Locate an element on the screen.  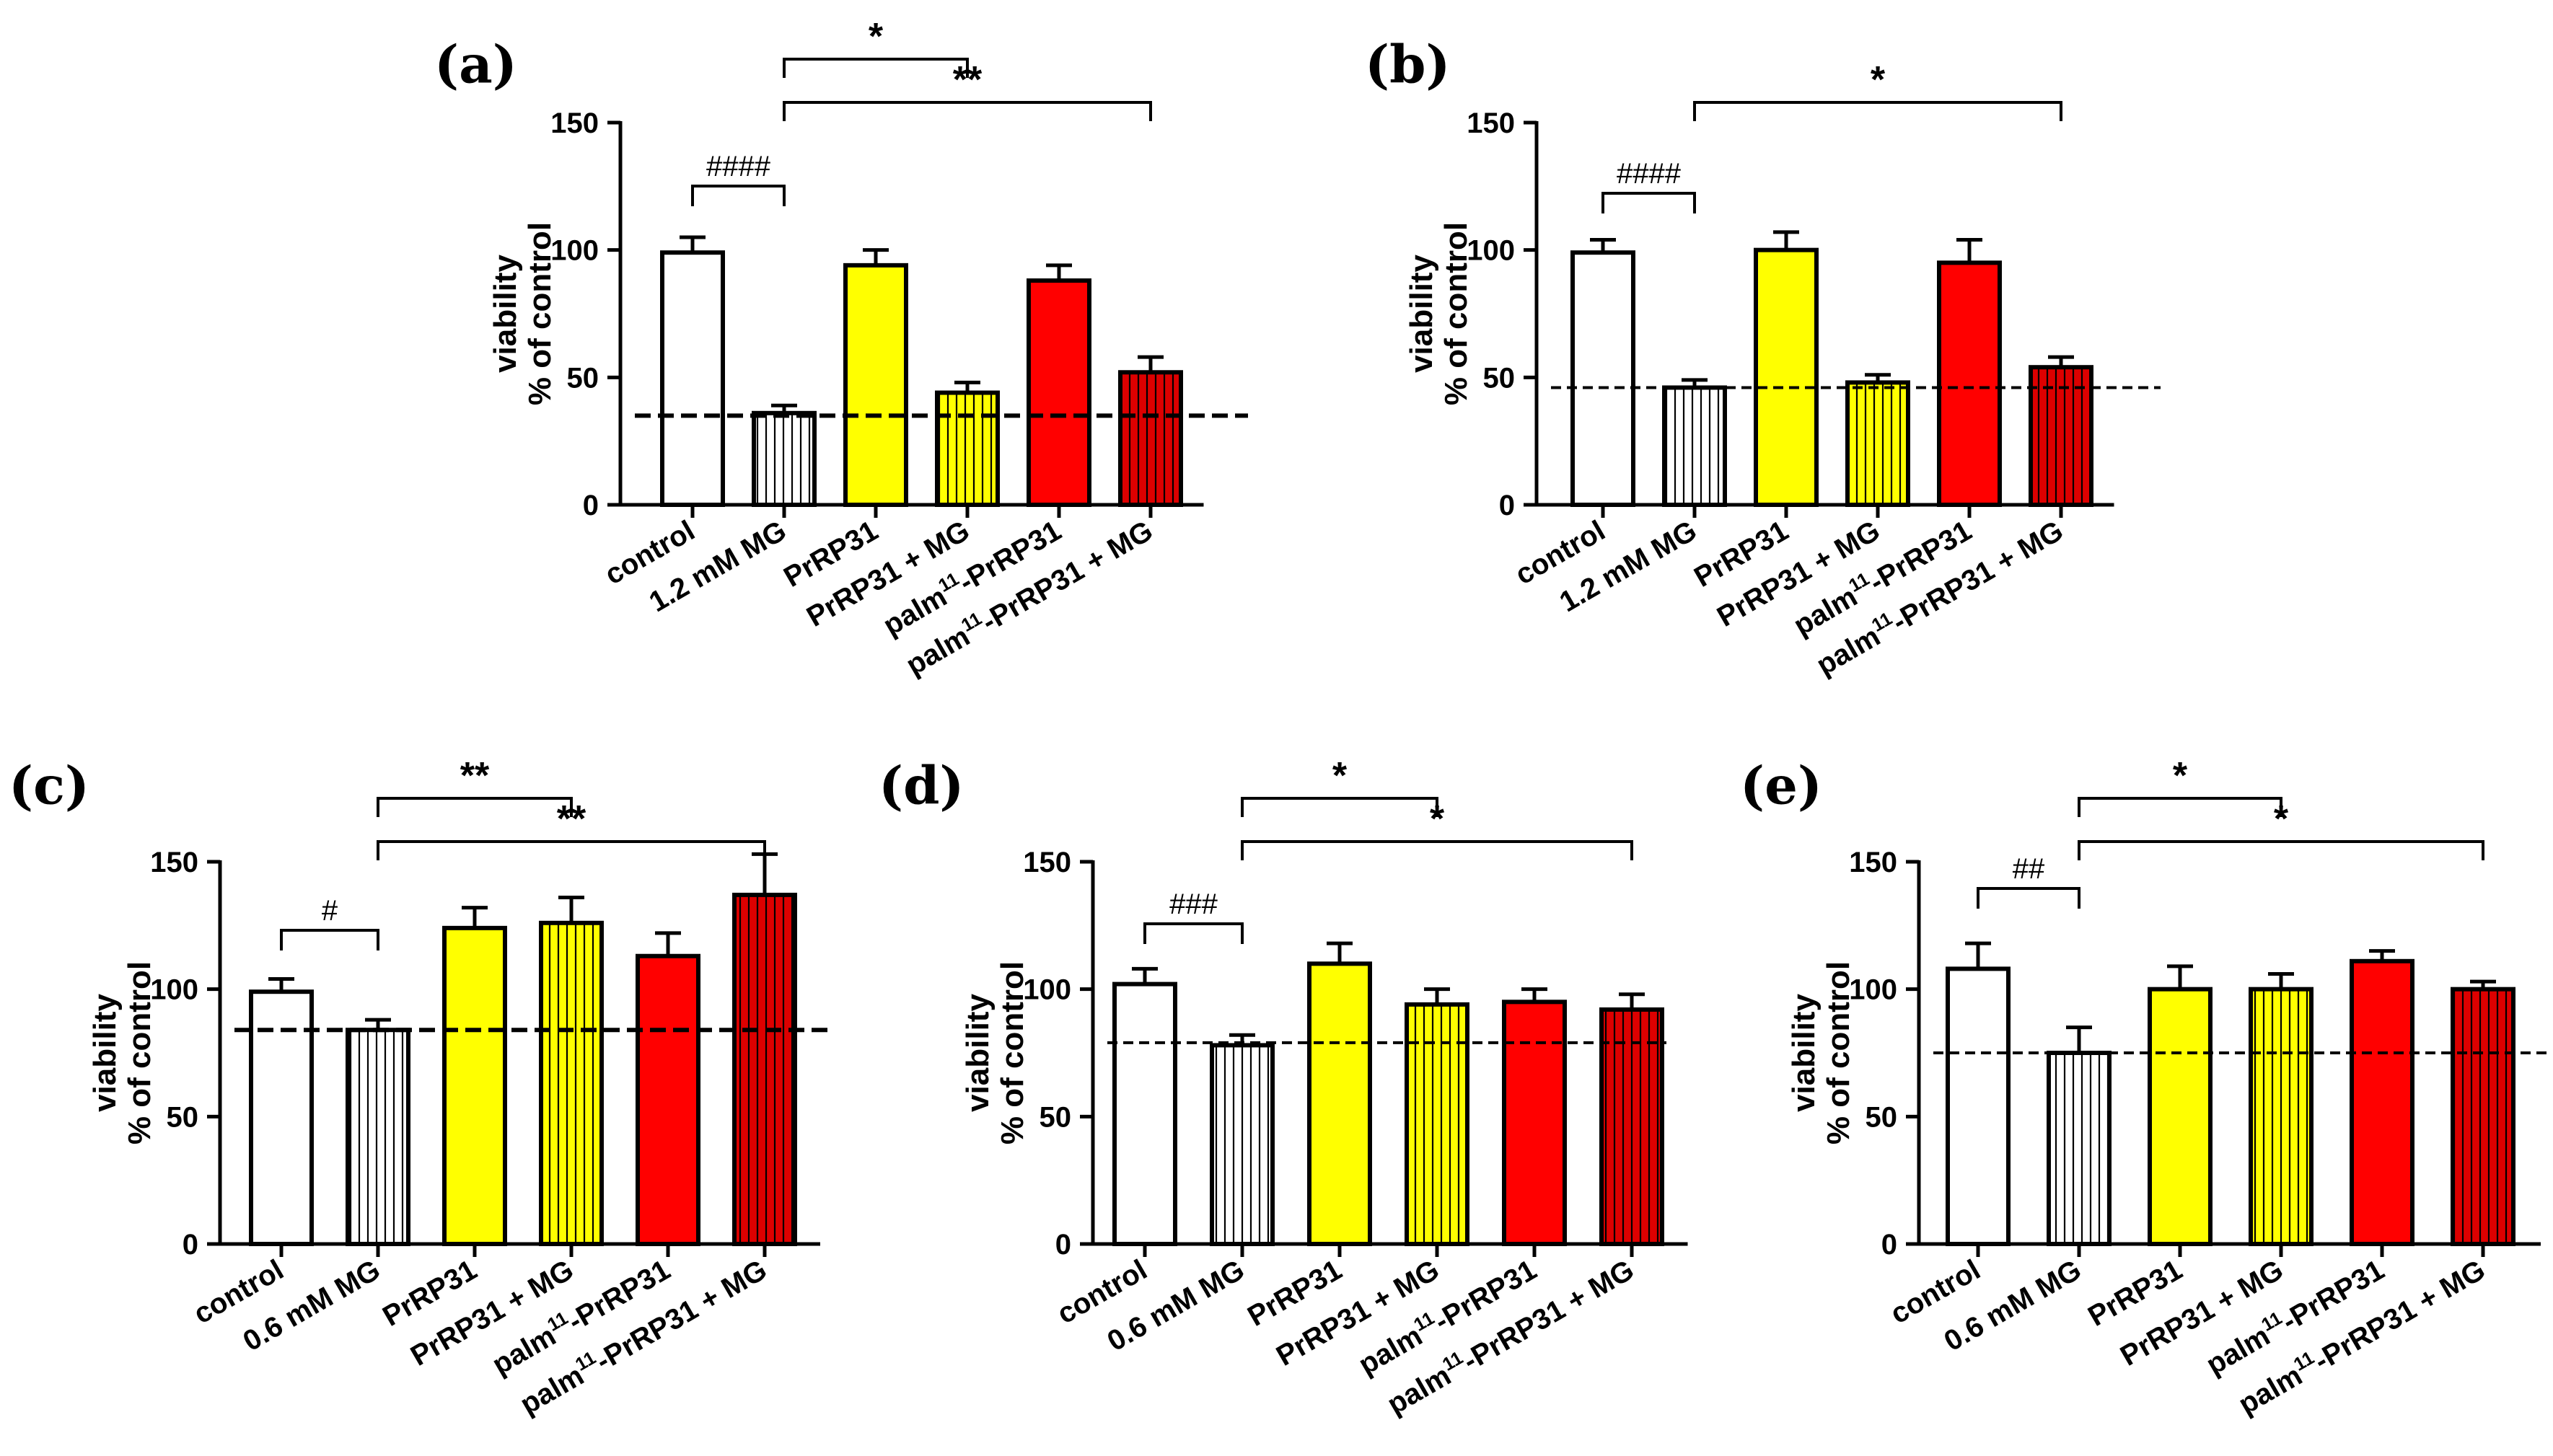
significance-label: ### is located at coordinates (1193, 904).